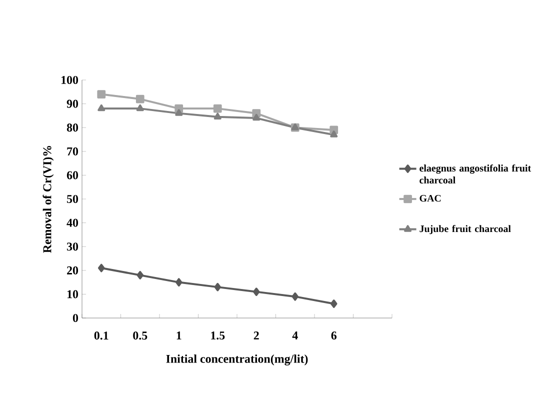 The image size is (558, 400). I want to click on legend-label: Jujube fruit charcoal, so click(465, 229).